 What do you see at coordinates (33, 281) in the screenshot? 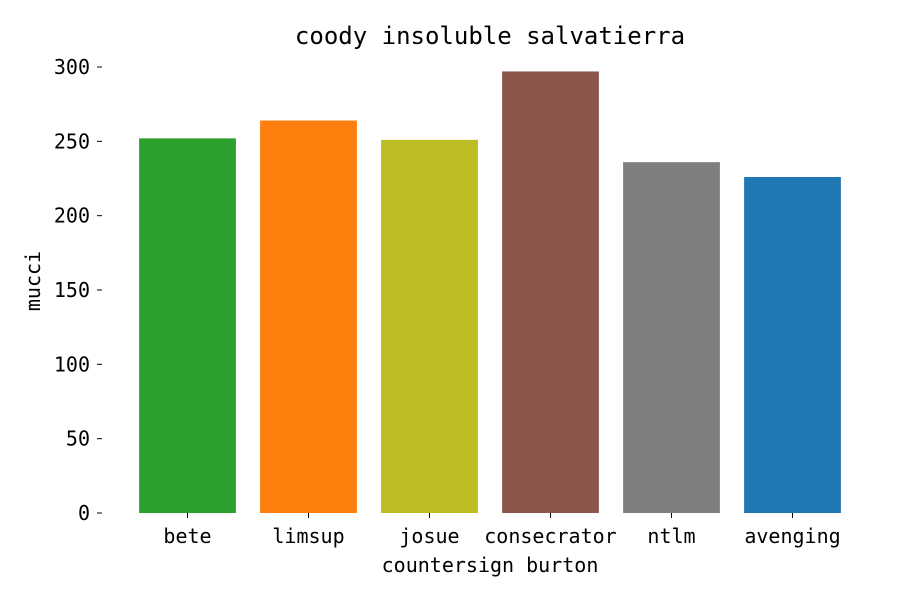
I see `y-axis-label: mucci` at bounding box center [33, 281].